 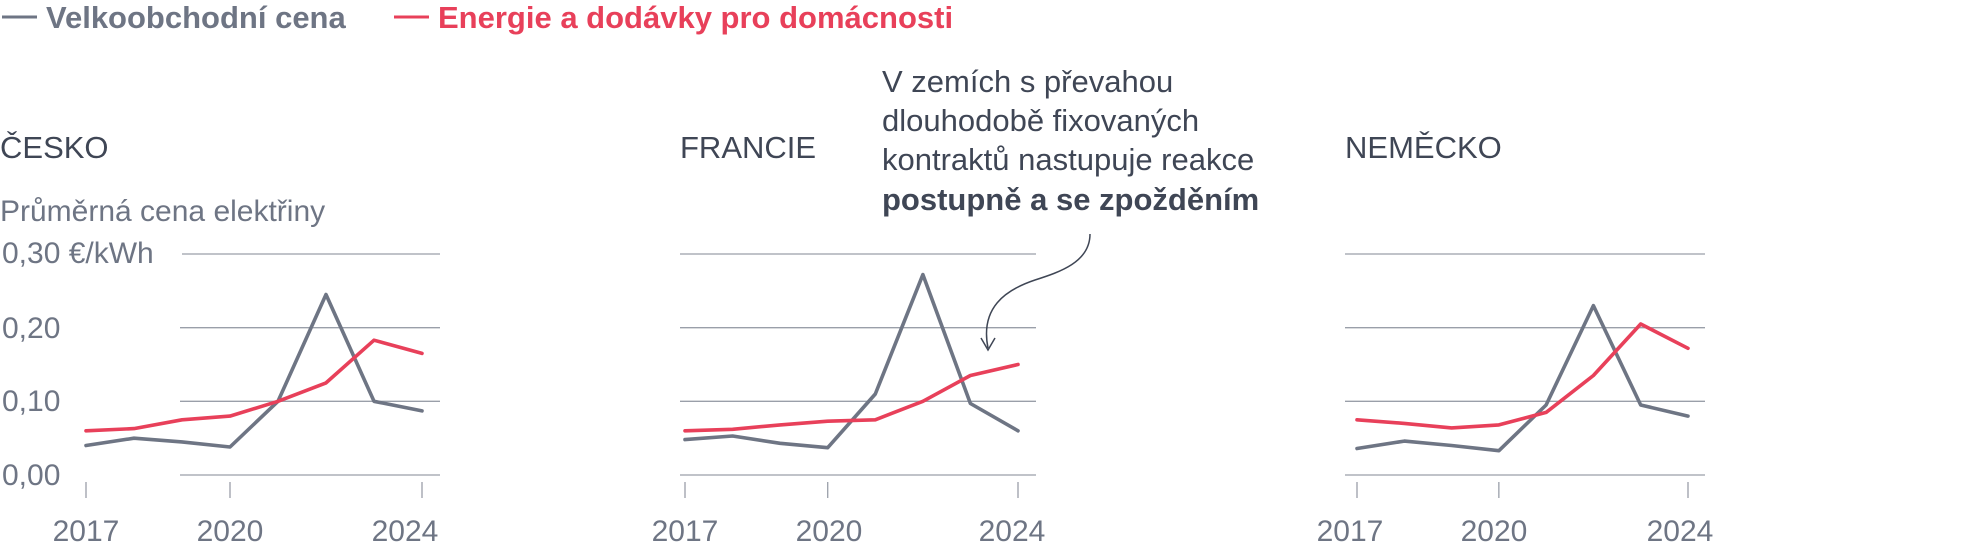 What do you see at coordinates (162, 211) in the screenshot?
I see `chart-subtitle: Průměrná cena elektřiny` at bounding box center [162, 211].